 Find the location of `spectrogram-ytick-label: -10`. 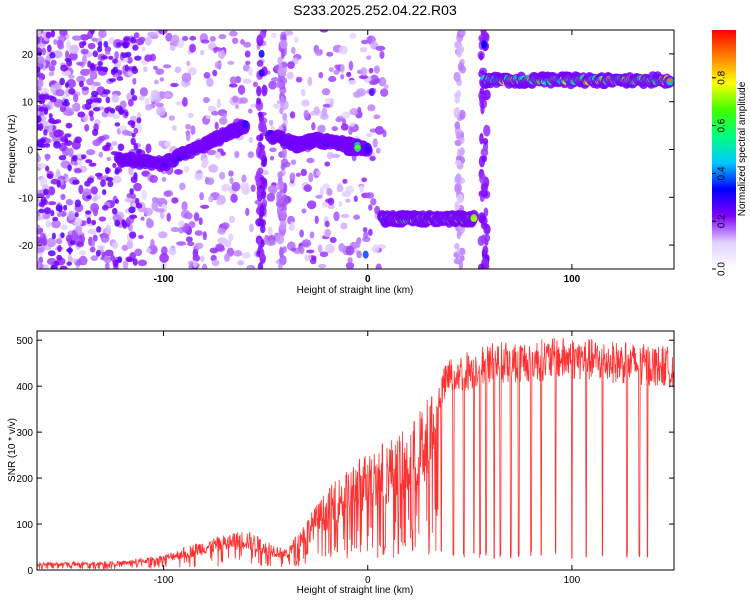

spectrogram-ytick-label: -10 is located at coordinates (26, 198).